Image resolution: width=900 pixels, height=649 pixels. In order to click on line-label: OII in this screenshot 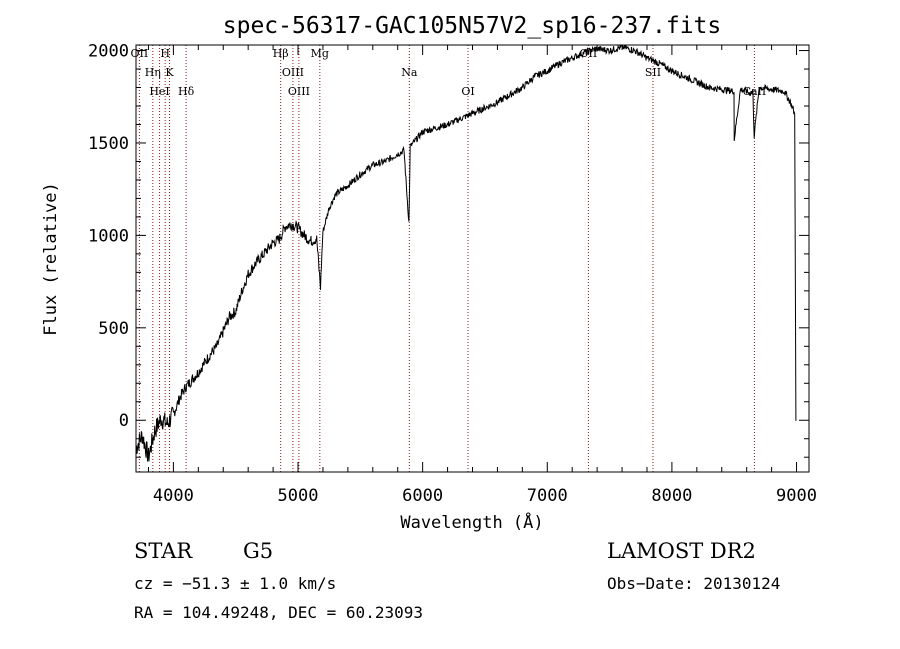, I will do `click(140, 53)`.